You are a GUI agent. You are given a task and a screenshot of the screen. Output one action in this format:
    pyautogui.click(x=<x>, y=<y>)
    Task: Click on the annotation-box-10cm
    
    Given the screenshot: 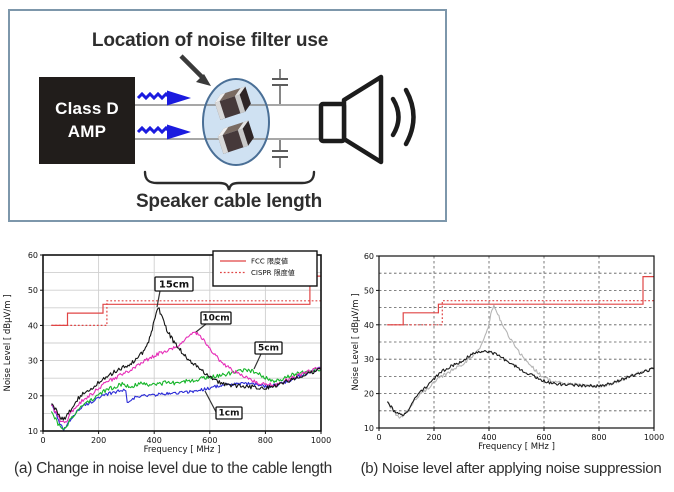 What is the action you would take?
    pyautogui.click(x=216, y=318)
    